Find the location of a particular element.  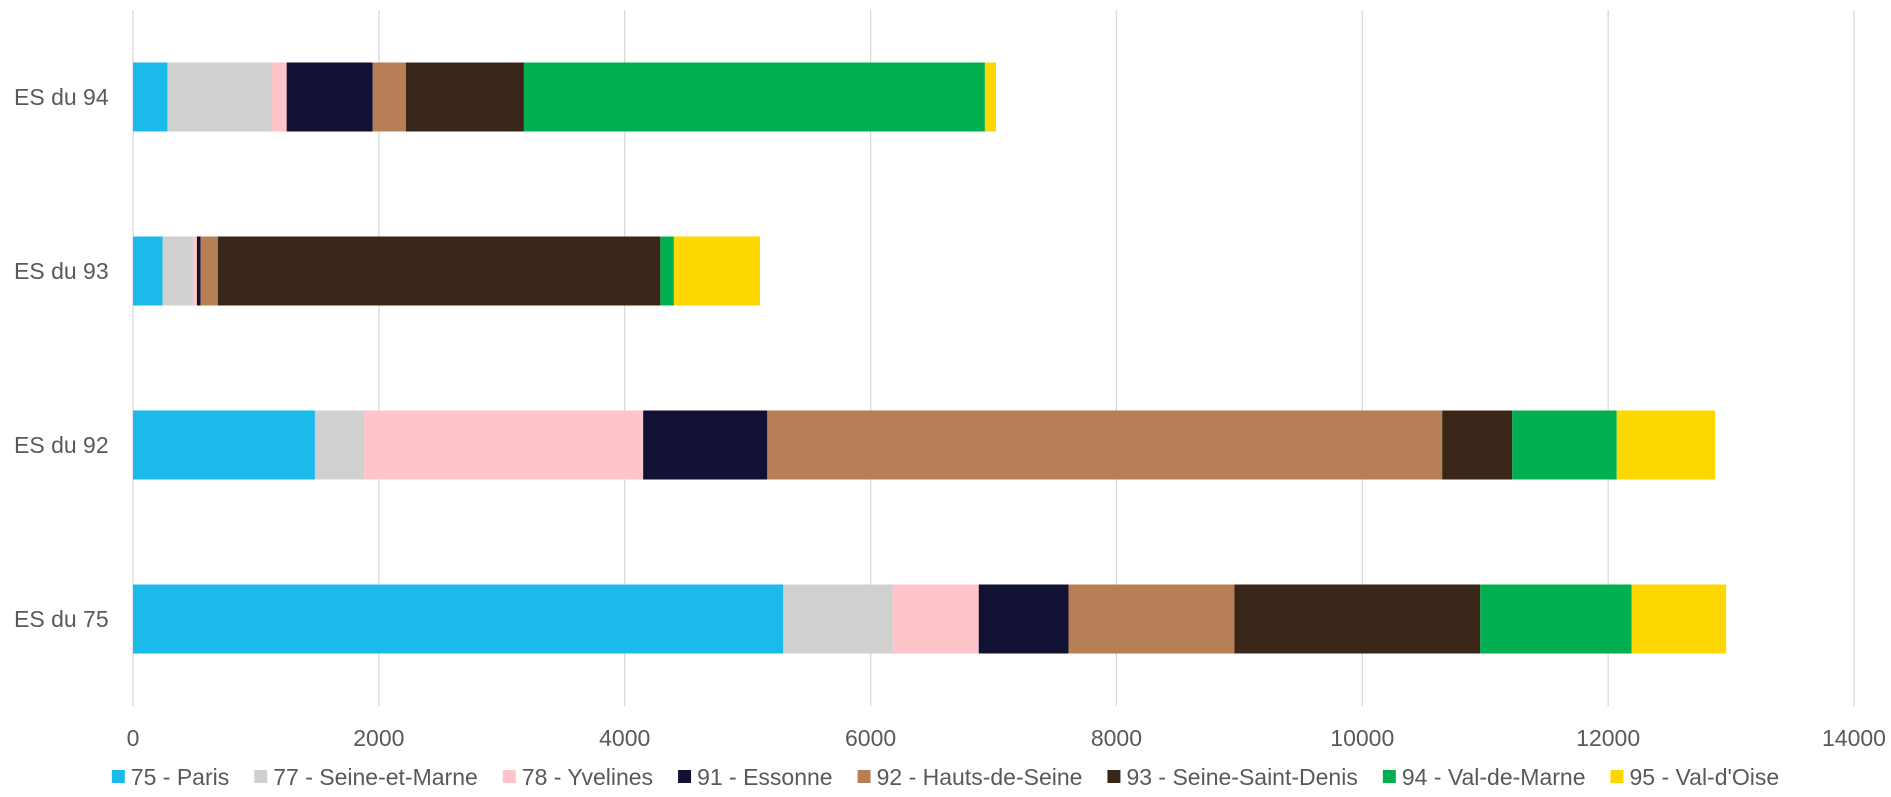

x-tick-label: 4000 is located at coordinates (624, 738).